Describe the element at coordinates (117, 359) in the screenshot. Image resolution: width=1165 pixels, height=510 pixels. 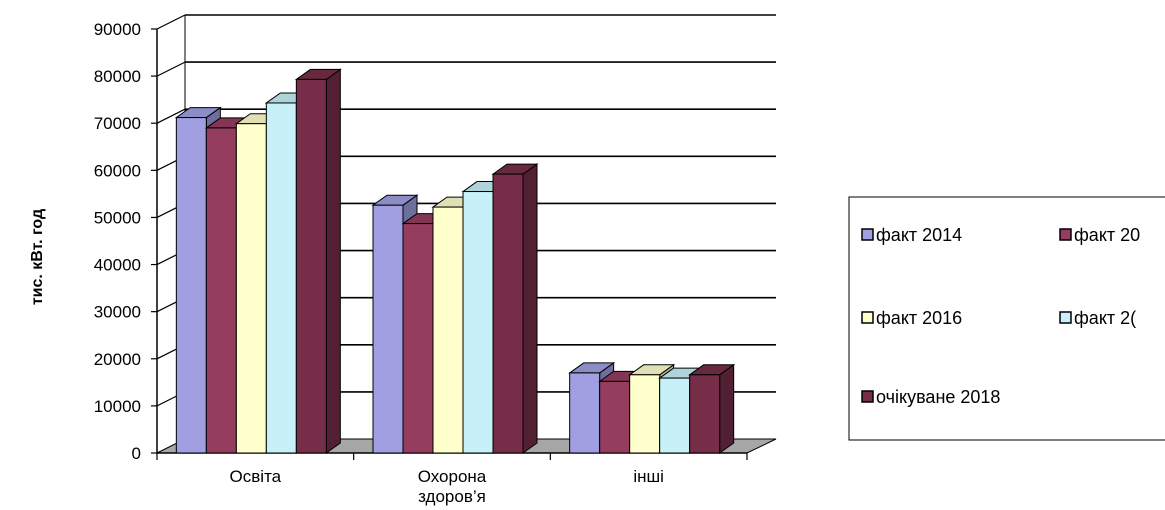
I see `y-tick-label: 20000` at that location.